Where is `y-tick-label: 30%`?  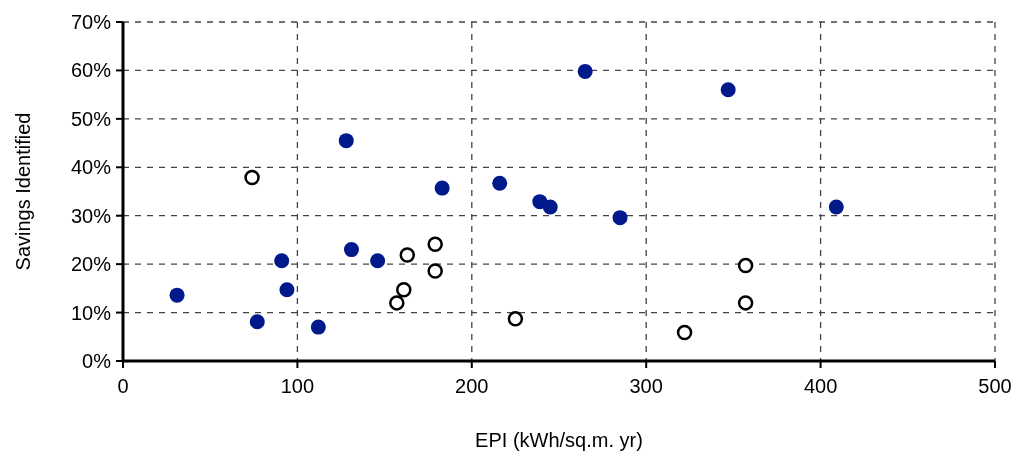
y-tick-label: 30% is located at coordinates (91, 215).